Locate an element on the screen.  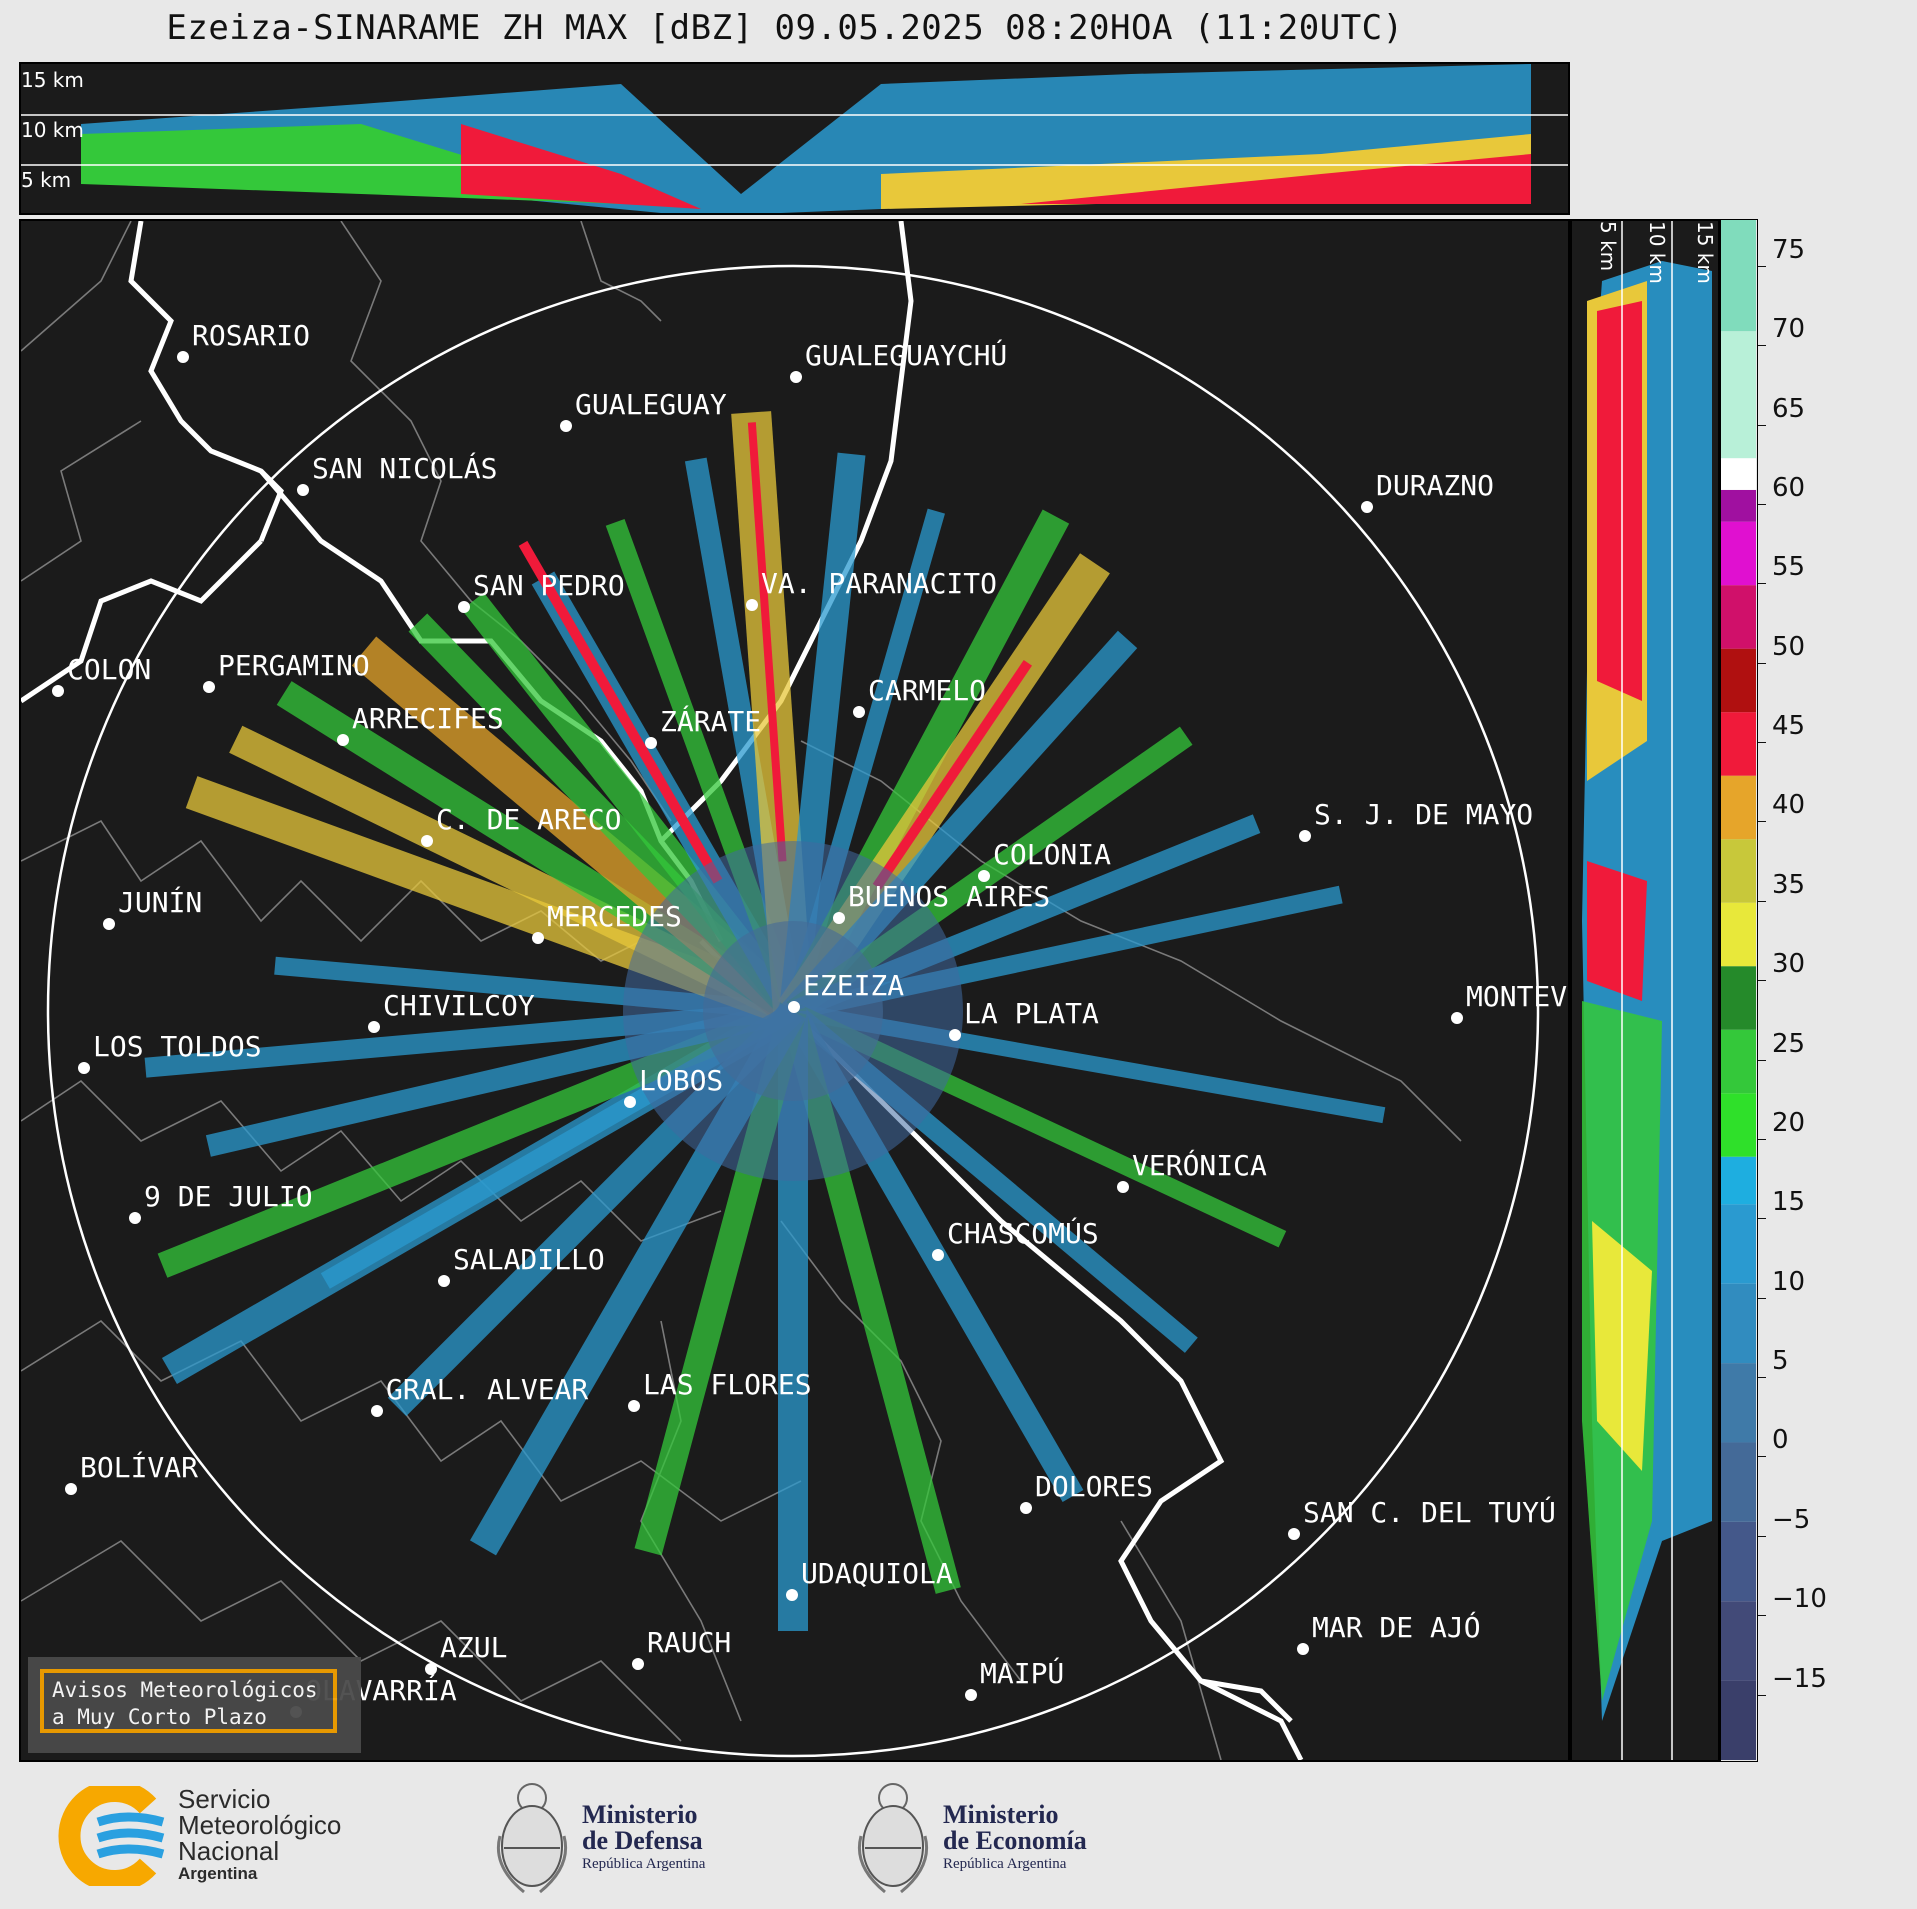
colorbar-tick: 55 is located at coordinates (1781, 575).